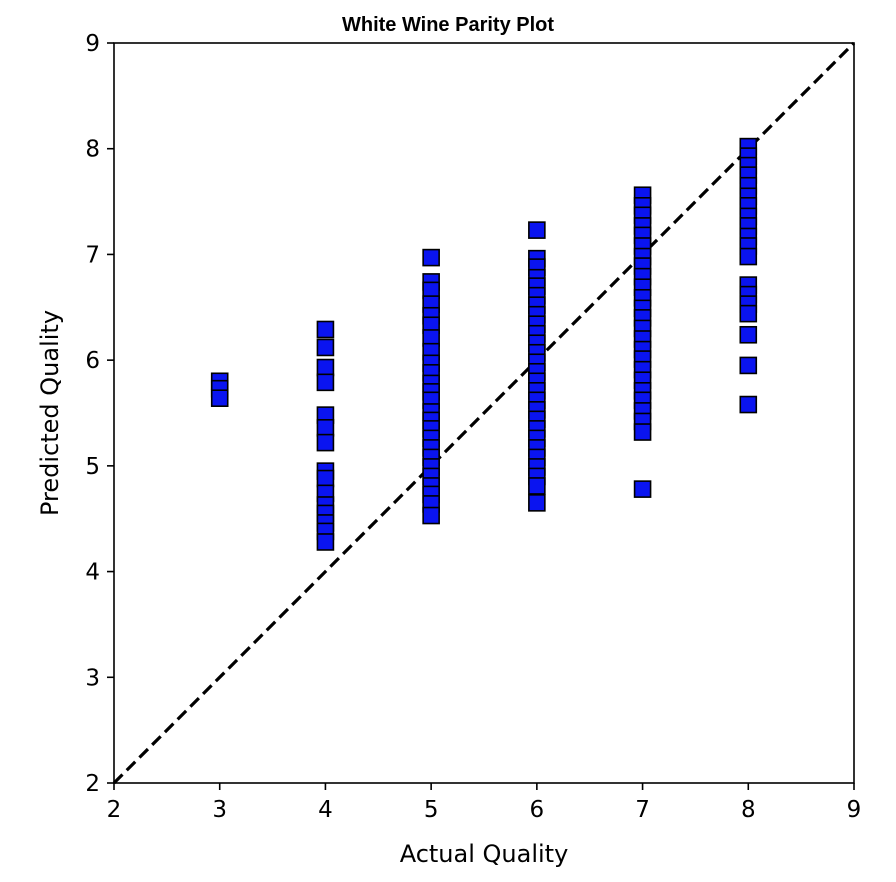  Describe the element at coordinates (50, 413) in the screenshot. I see `y-axis-label: Predicted Quality` at that location.